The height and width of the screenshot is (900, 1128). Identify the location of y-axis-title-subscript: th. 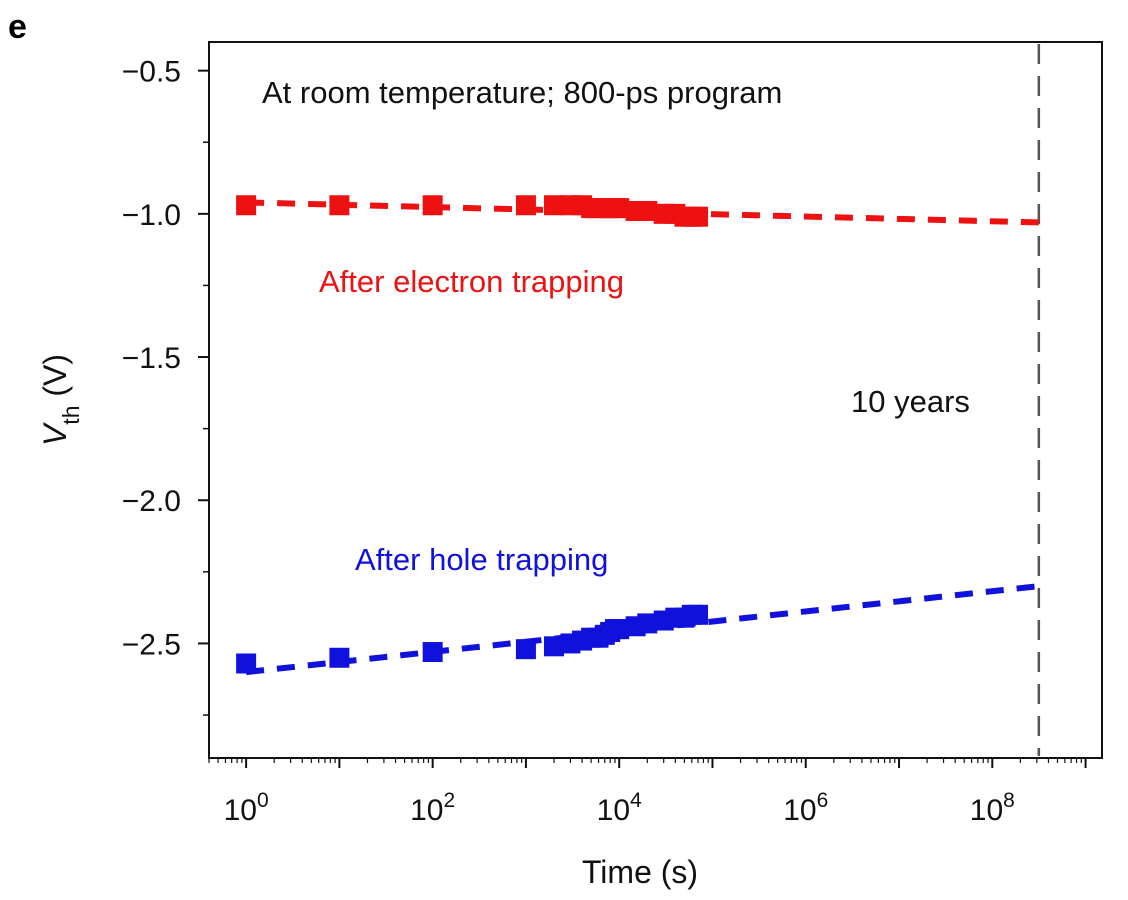
(71, 415).